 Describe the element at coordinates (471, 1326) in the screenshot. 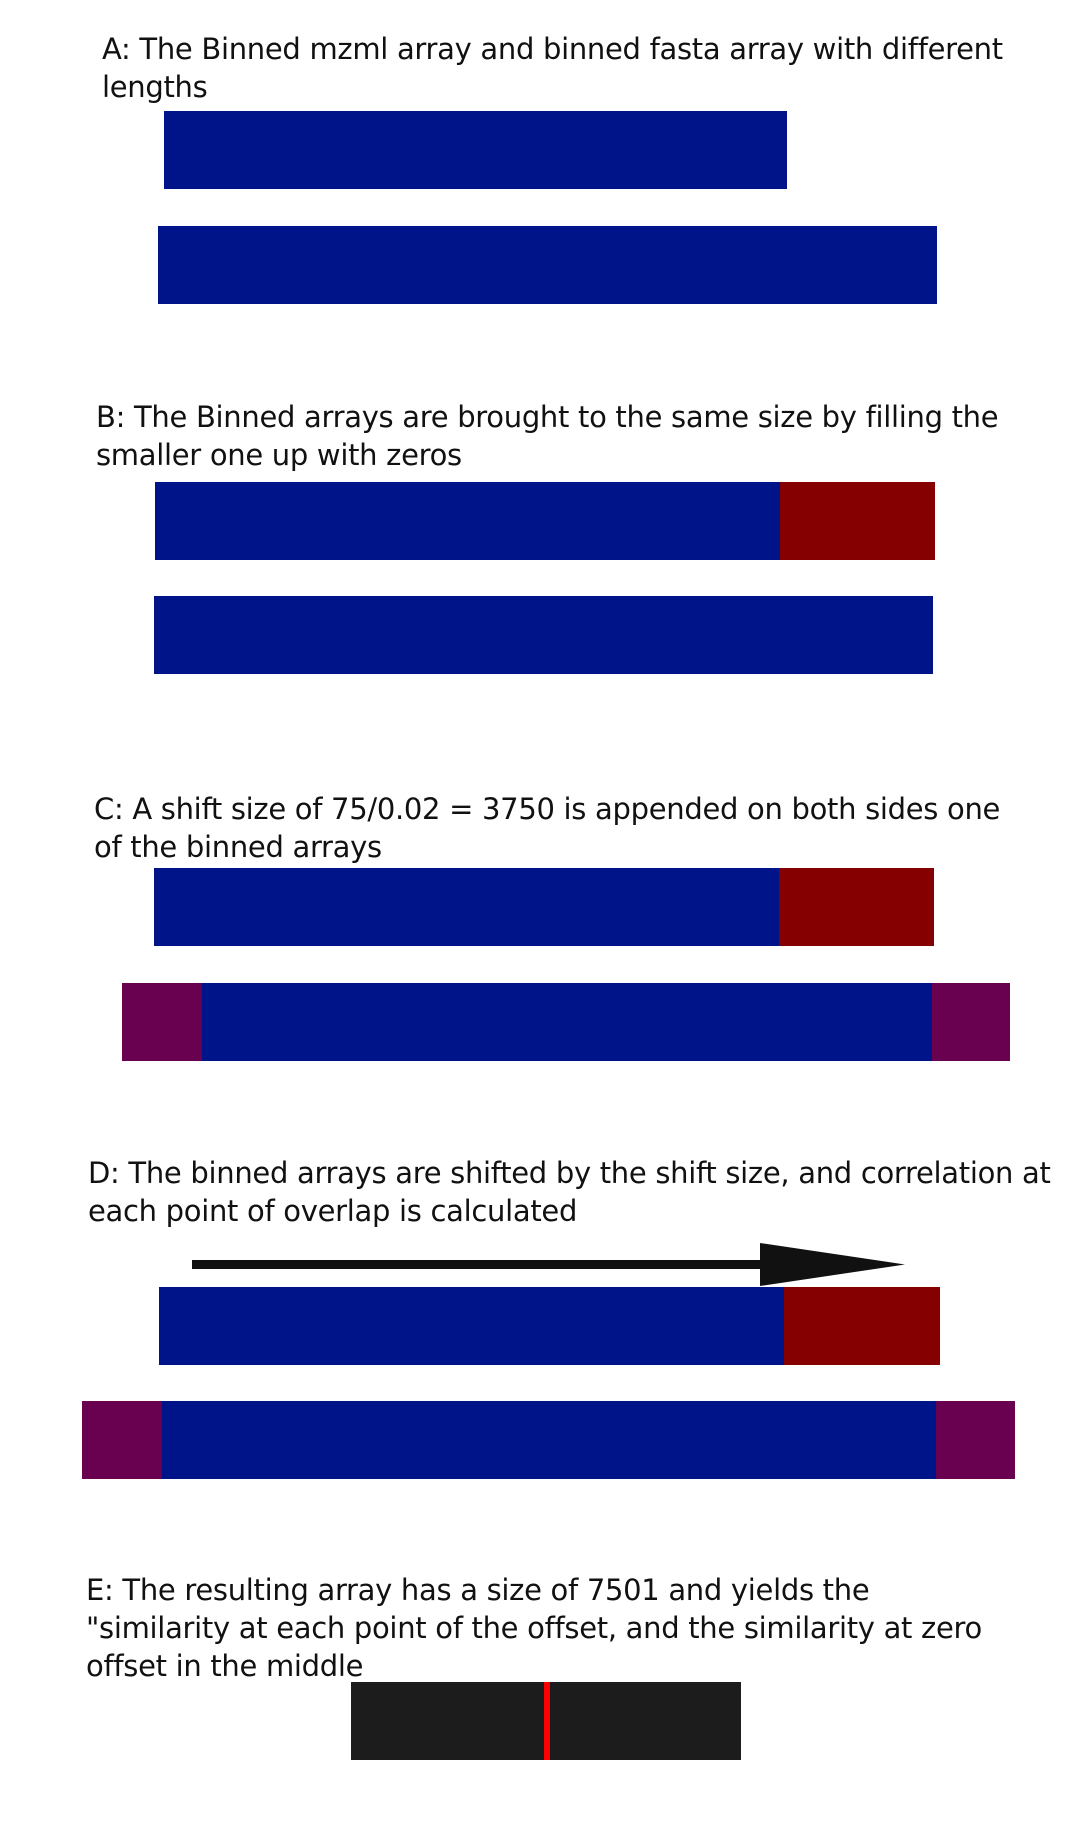

I see `panel-d-padded-array` at that location.